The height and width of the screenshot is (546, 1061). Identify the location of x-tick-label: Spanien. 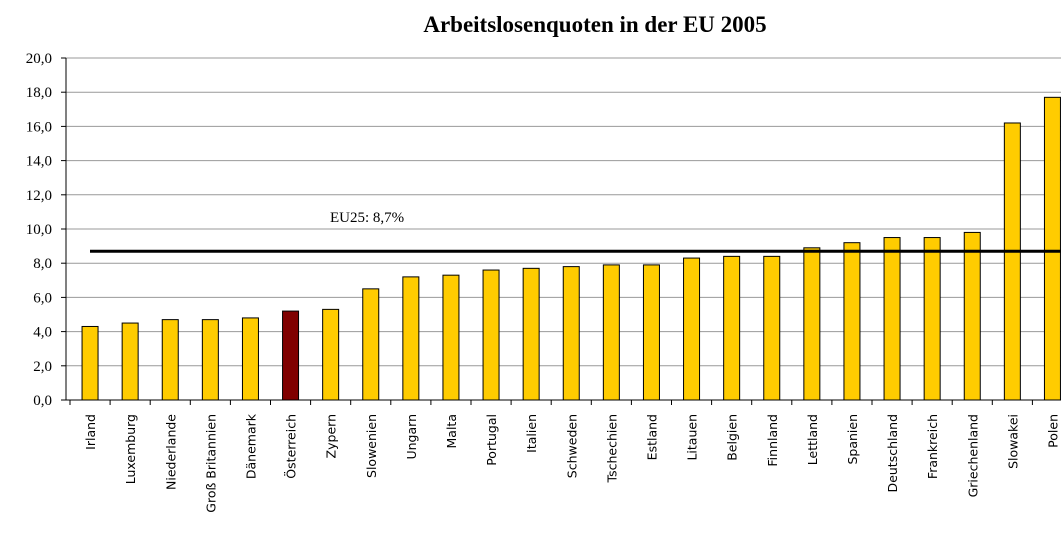
(852, 439).